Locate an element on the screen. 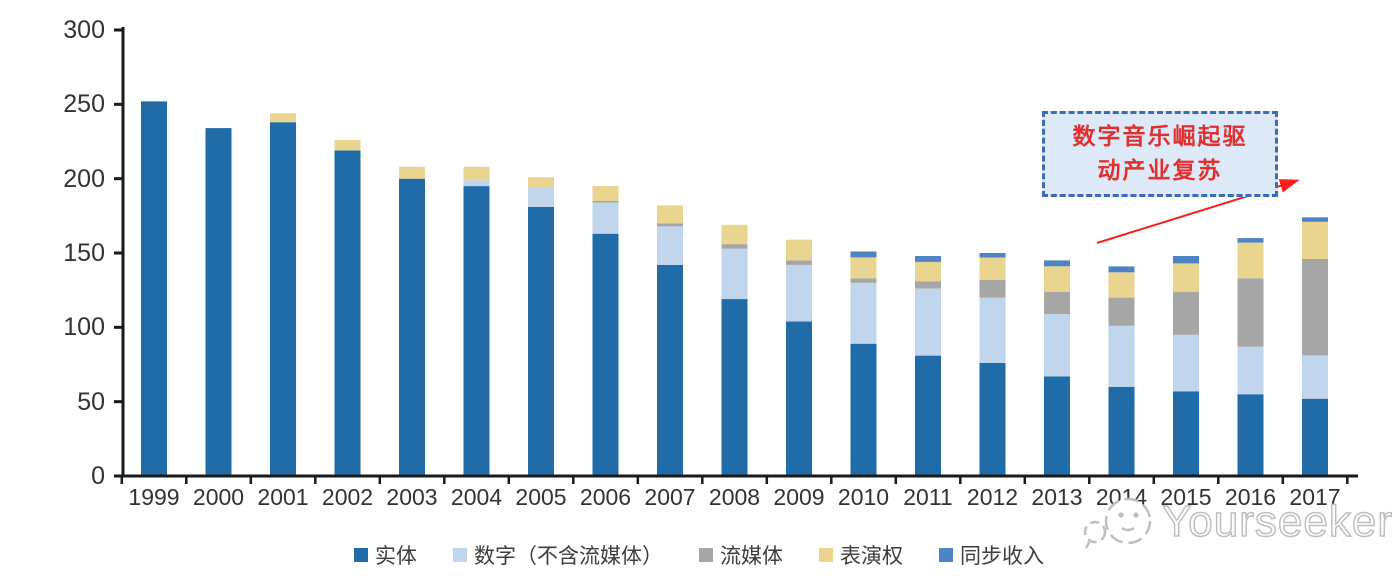  bar-group-2001 is located at coordinates (283, 294).